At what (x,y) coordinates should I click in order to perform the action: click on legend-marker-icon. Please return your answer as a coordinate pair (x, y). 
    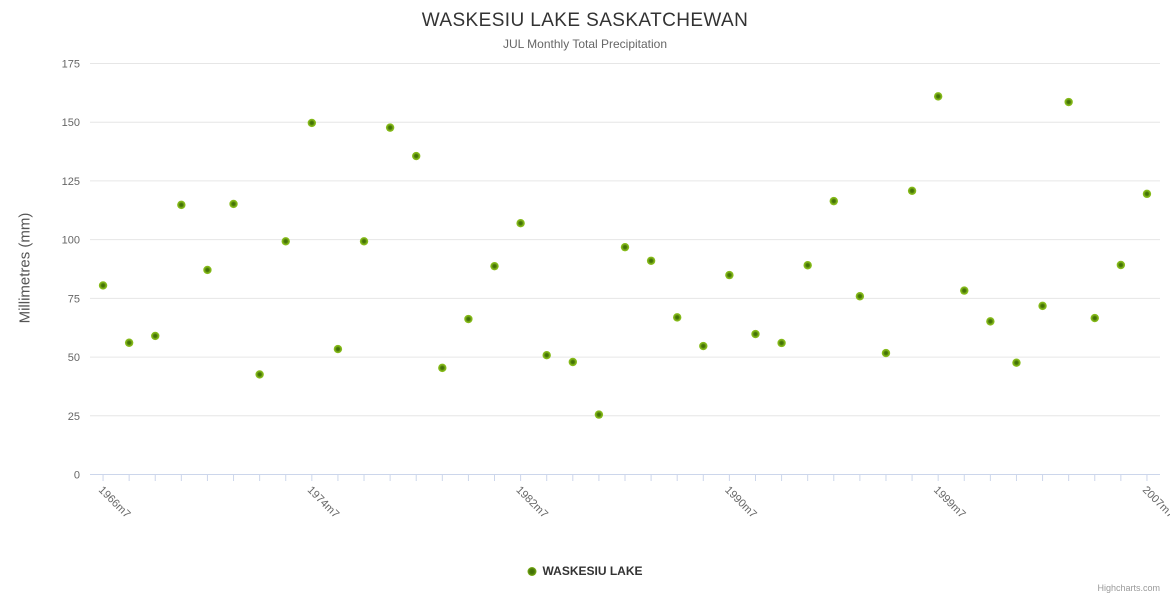
    Looking at the image, I should click on (532, 571).